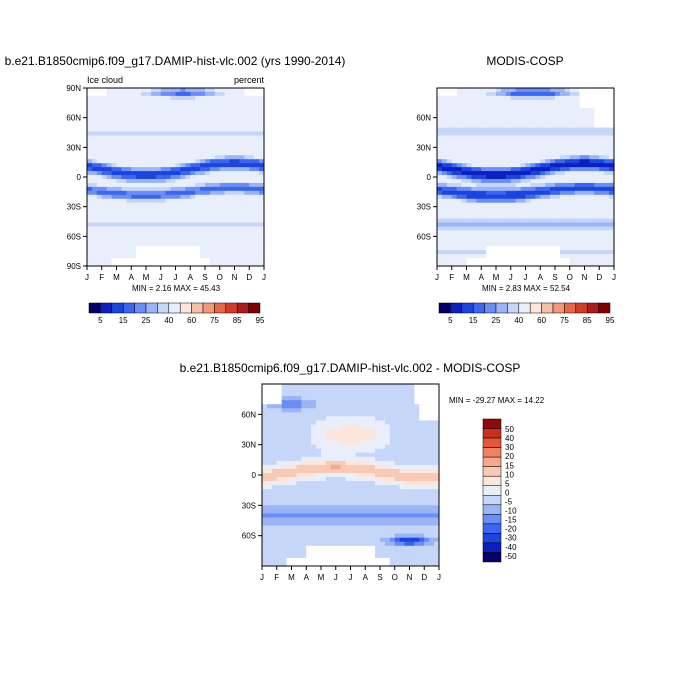 This screenshot has width=700, height=700. What do you see at coordinates (535, 308) in the screenshot?
I see `colorbar-swatch` at bounding box center [535, 308].